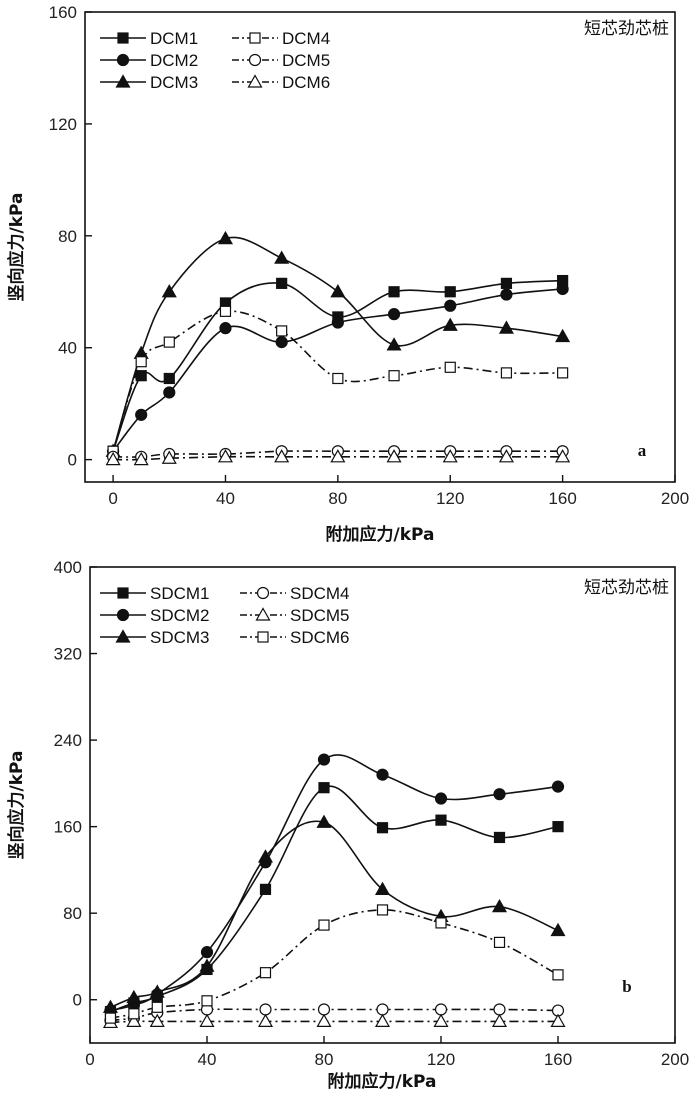 Image resolution: width=700 pixels, height=1097 pixels. I want to click on legend-item: SDCM4, so click(295, 593).